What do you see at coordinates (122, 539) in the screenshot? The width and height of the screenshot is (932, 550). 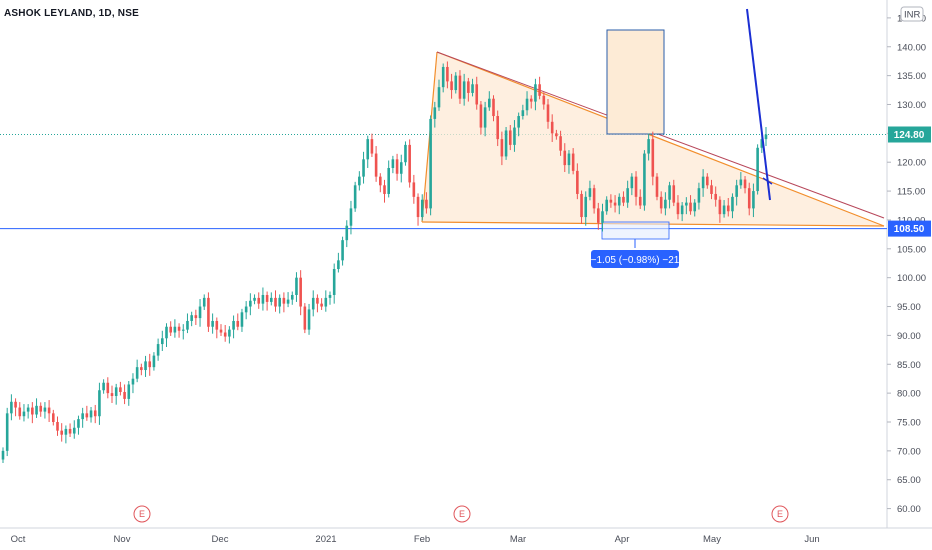 I see `time-tick-label: Nov` at bounding box center [122, 539].